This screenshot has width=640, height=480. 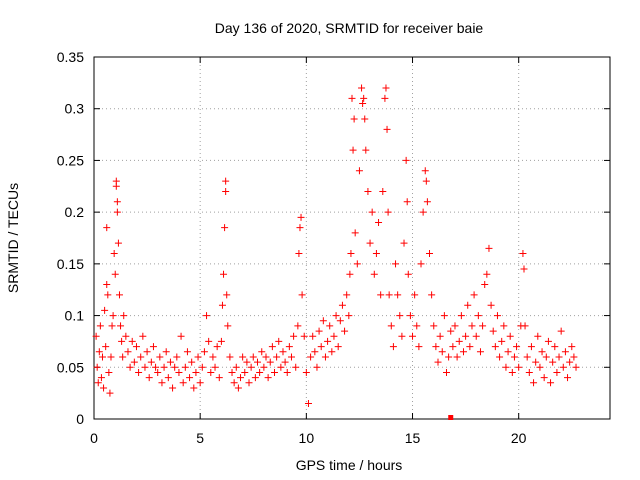 I want to click on x-tick-label: 0, so click(x=94, y=438).